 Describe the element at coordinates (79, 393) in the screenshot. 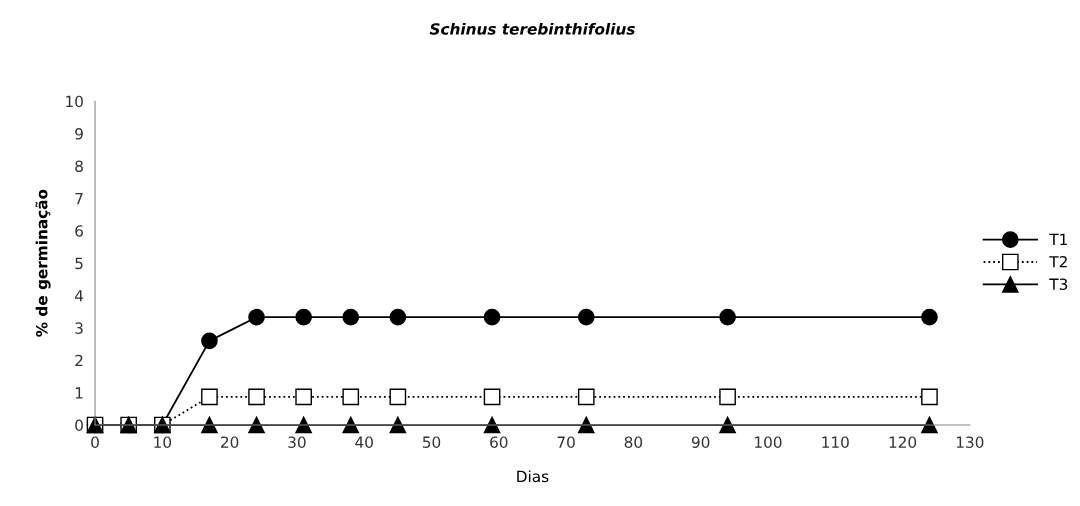

I see `y-tick-label: 1` at that location.